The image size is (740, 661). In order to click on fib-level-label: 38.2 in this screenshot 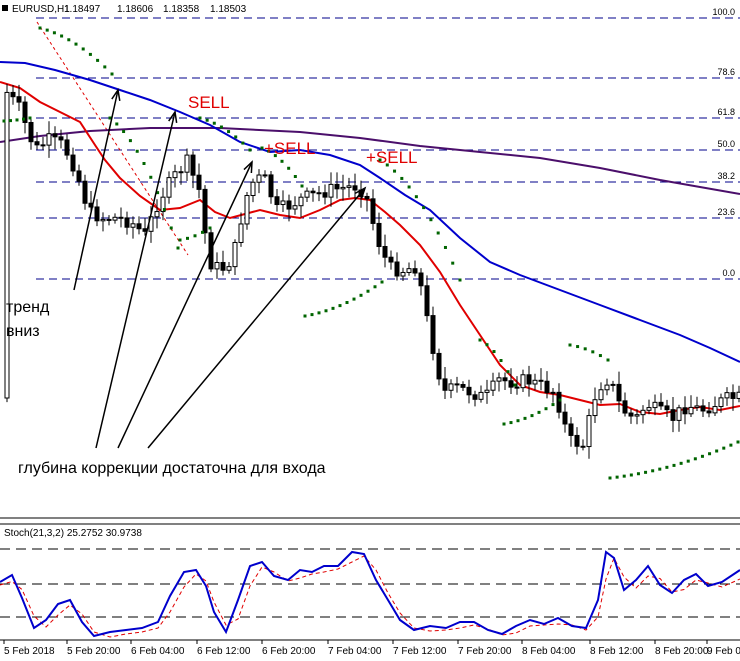, I will do `click(726, 176)`.